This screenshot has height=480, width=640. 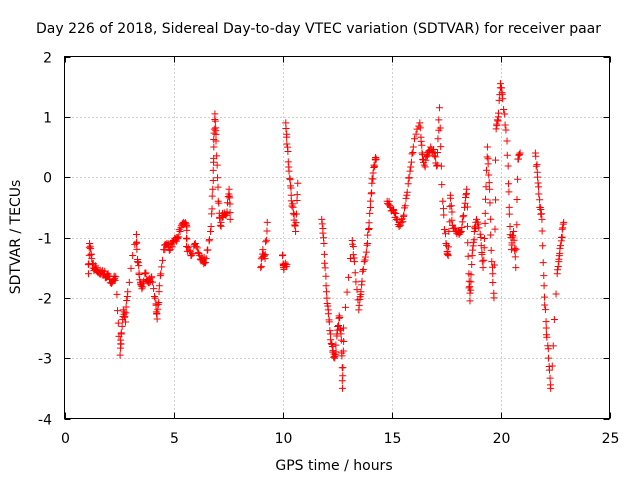 I want to click on y-axis-label: SDTVAR / TECUs, so click(x=16, y=237).